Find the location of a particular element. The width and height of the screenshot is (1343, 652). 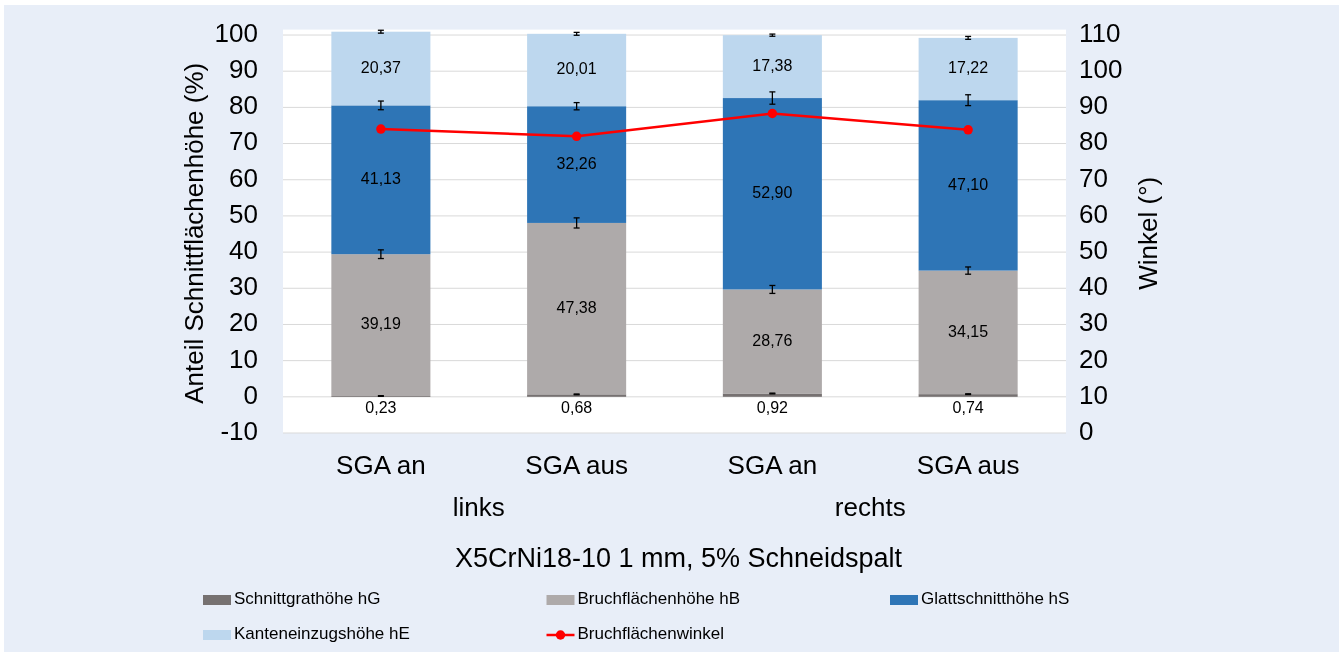

data-label: 28,76 is located at coordinates (772, 340).